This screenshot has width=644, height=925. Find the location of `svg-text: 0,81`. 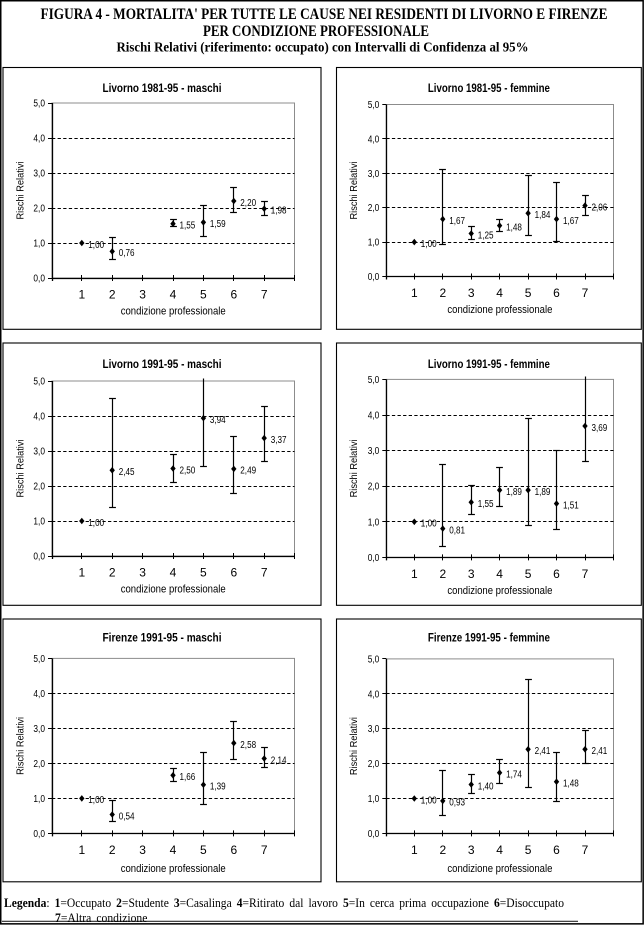

svg-text: 0,81 is located at coordinates (457, 530).